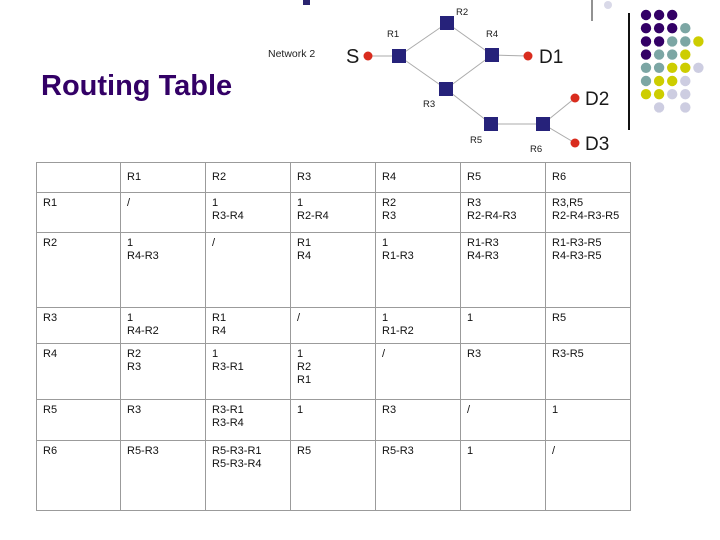 Image resolution: width=720 pixels, height=540 pixels. I want to click on table-cell: R1-R3 R4-R3, so click(503, 270).